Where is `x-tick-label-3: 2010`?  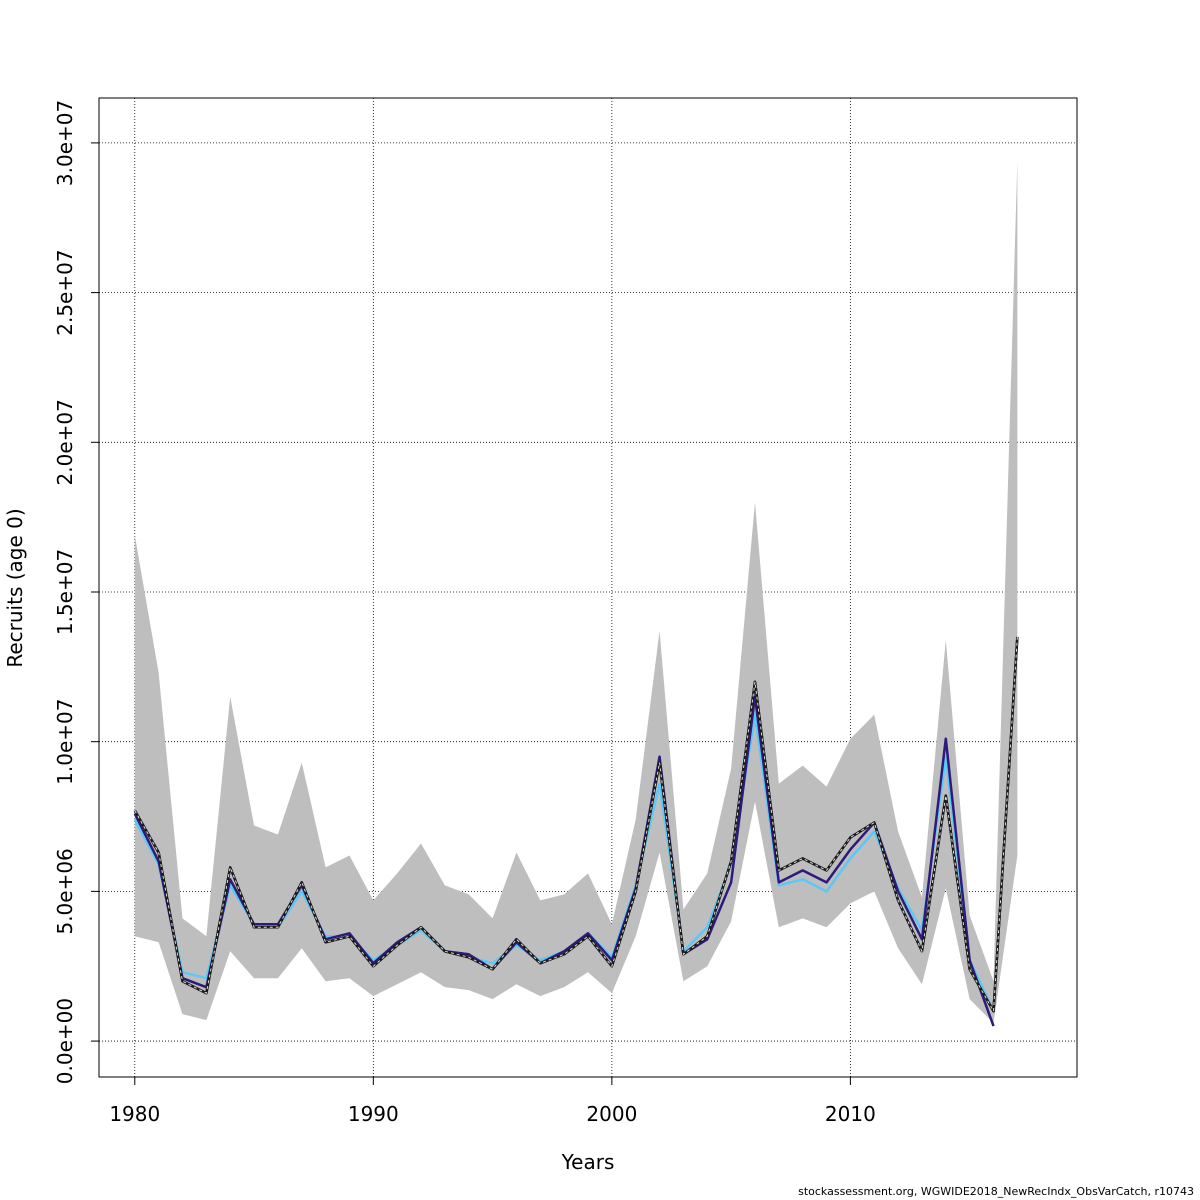 x-tick-label-3: 2010 is located at coordinates (850, 1114).